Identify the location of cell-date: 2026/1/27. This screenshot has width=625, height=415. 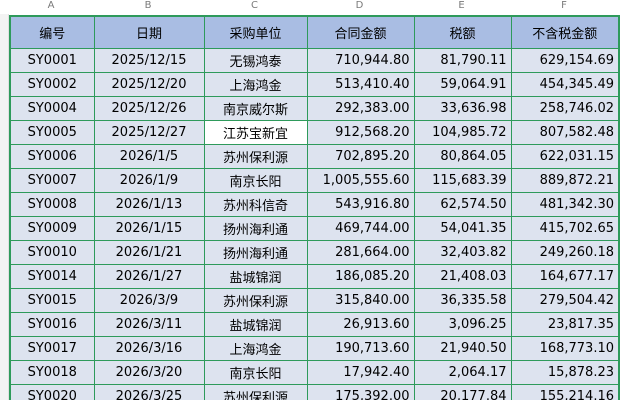
(149, 276).